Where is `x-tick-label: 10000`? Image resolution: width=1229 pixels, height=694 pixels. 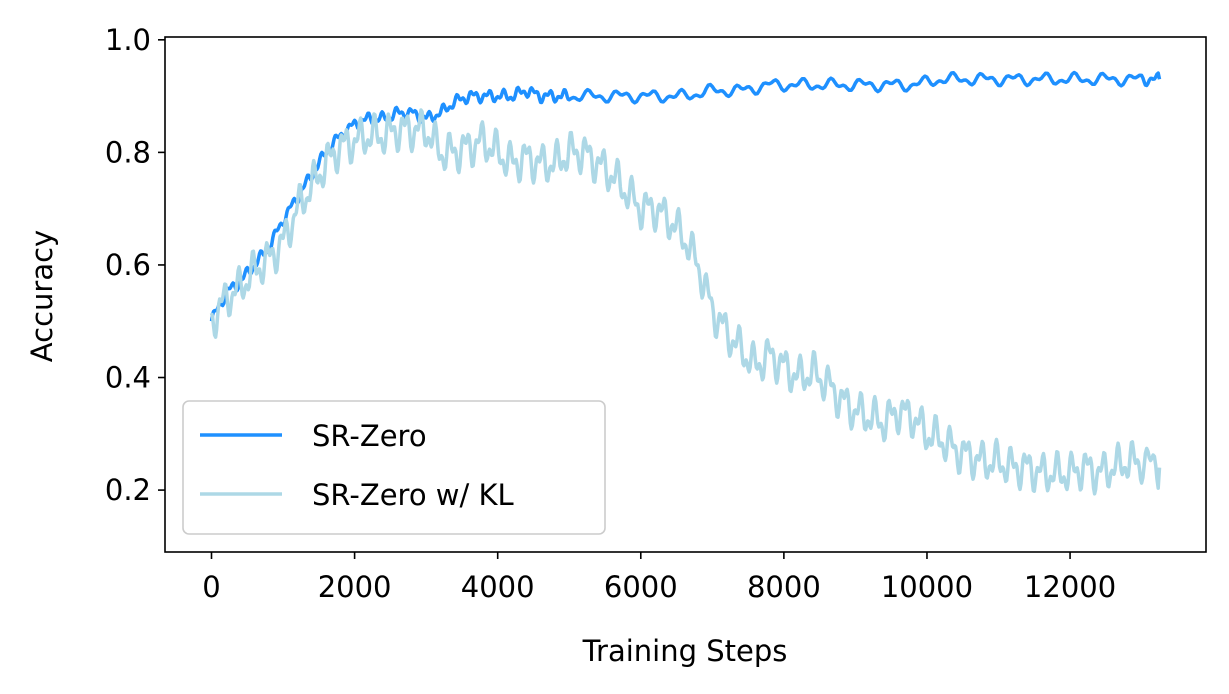
x-tick-label: 10000 is located at coordinates (927, 587).